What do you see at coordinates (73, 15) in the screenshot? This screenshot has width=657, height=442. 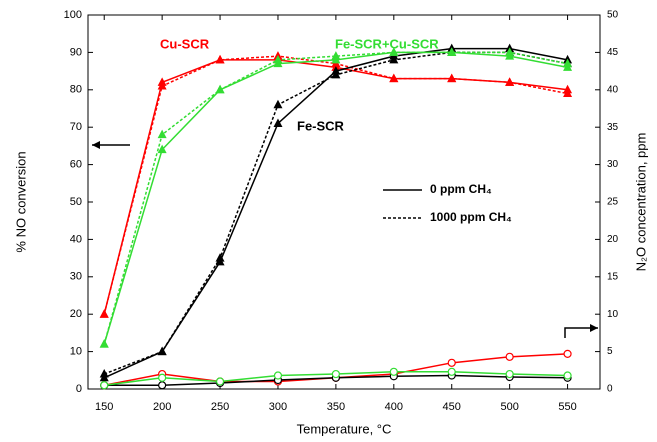 I see `y-tick-label: 100` at bounding box center [73, 15].